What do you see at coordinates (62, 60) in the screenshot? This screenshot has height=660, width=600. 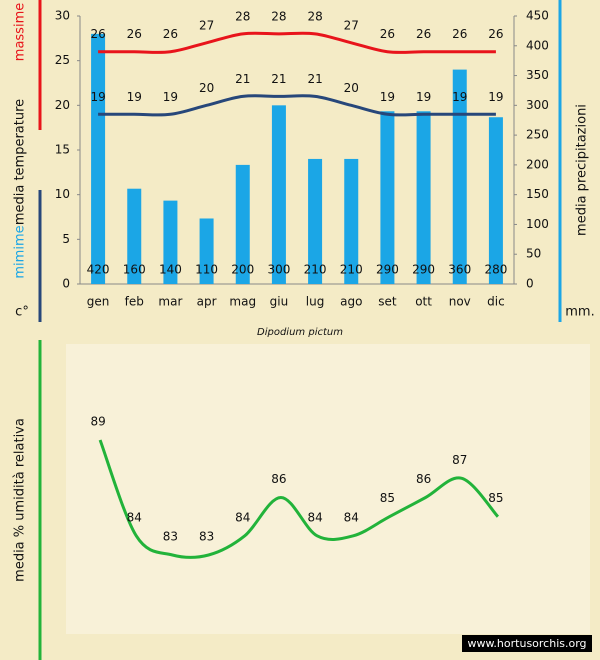 I see `y-tick-label: 25` at bounding box center [62, 60].